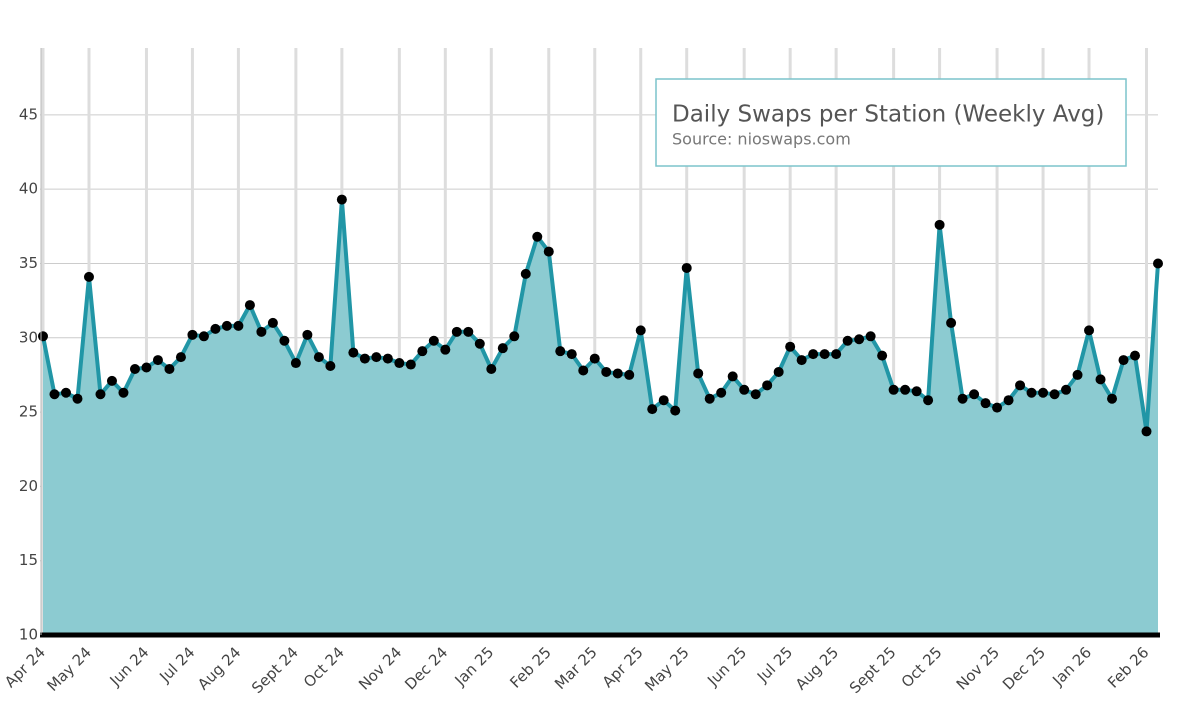  Describe the element at coordinates (888, 115) in the screenshot. I see `chart-title: Daily Swaps per Station (Weekly Avg)` at that location.